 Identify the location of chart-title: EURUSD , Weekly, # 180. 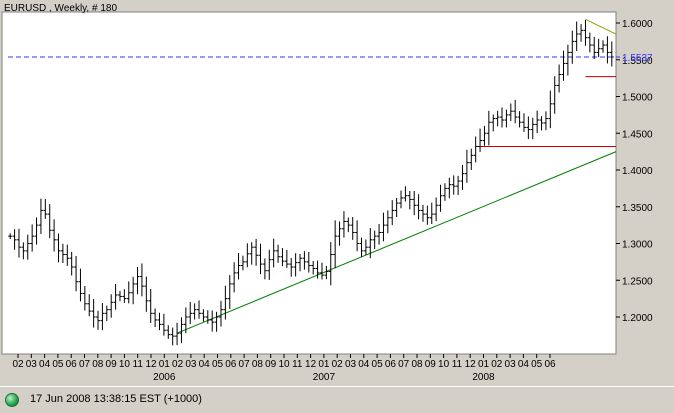
(60, 8).